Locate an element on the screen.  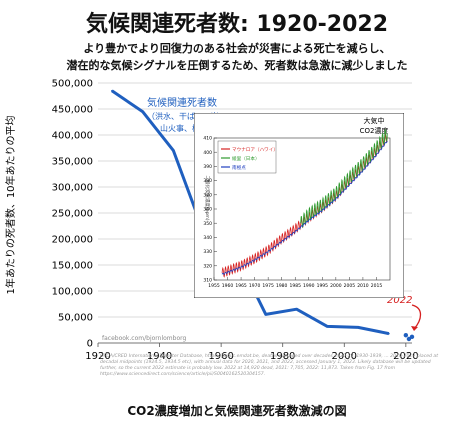
inset-legend-box is located at coordinates (247, 157).